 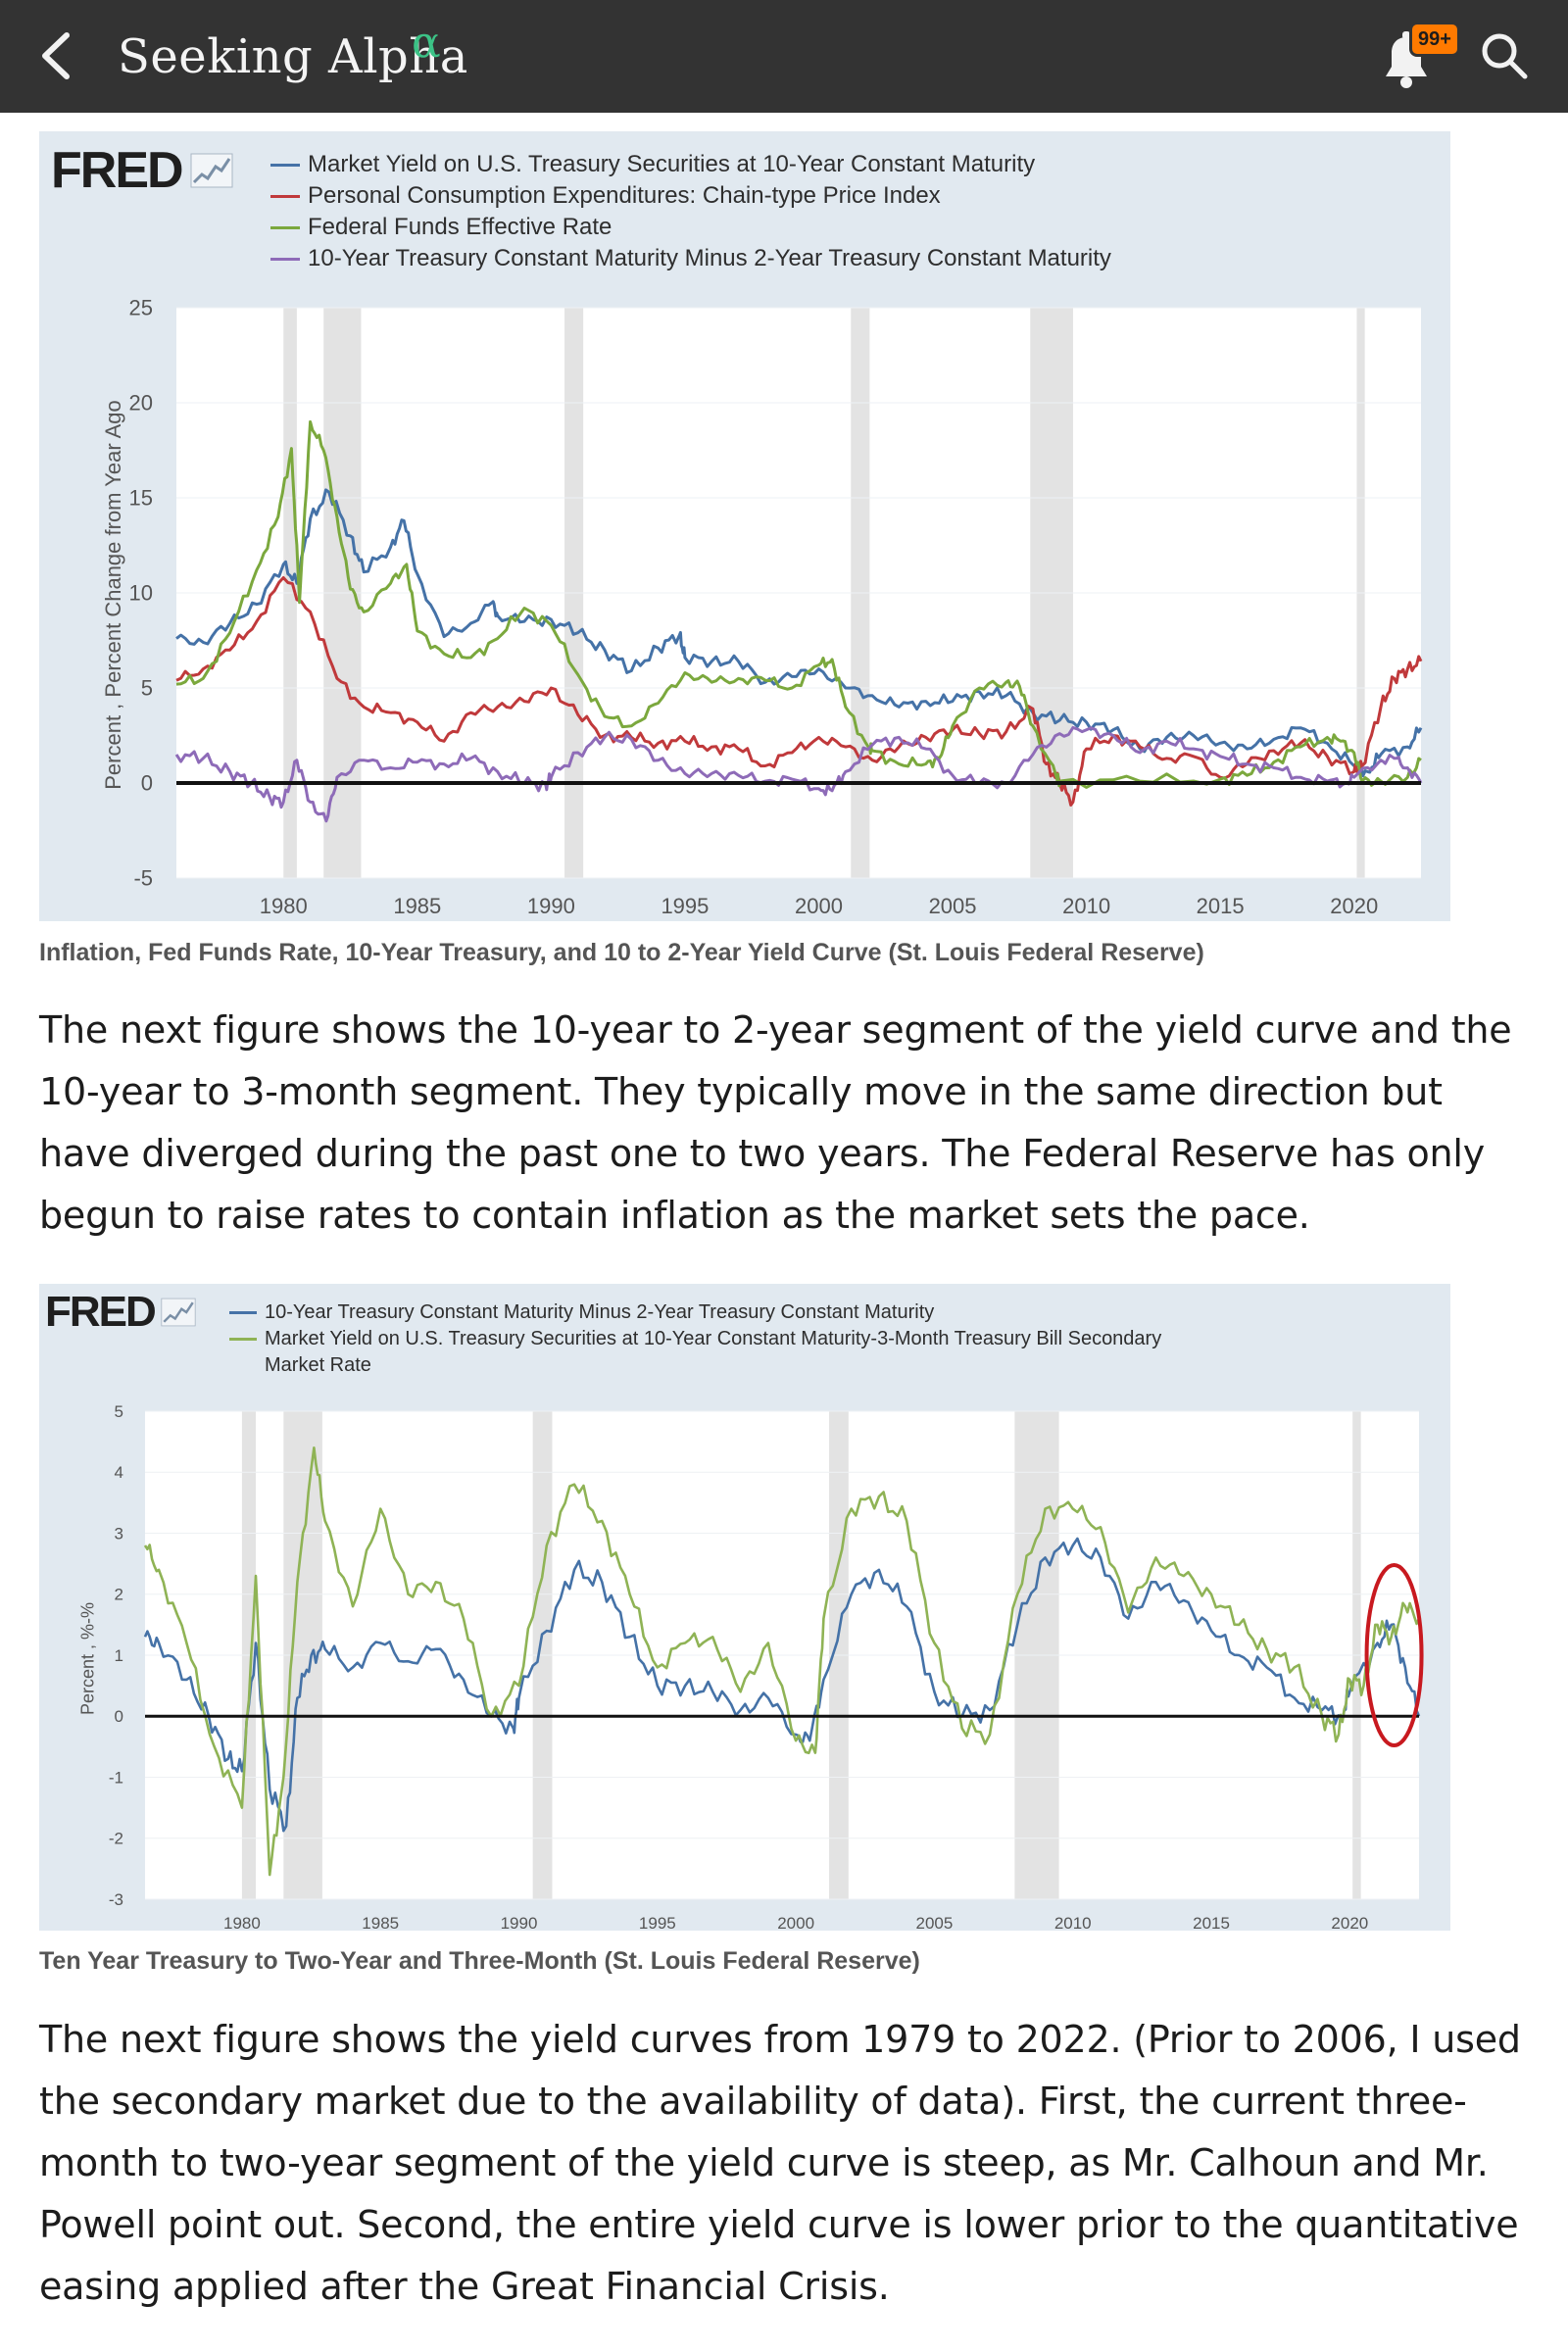 I want to click on legend-item: Federal Funds Effective Rate, so click(x=838, y=227).